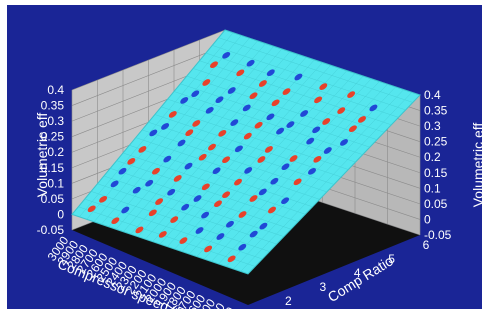 This screenshot has height=331, width=490. What do you see at coordinates (391, 259) in the screenshot?
I see `y-tick: 5` at bounding box center [391, 259].